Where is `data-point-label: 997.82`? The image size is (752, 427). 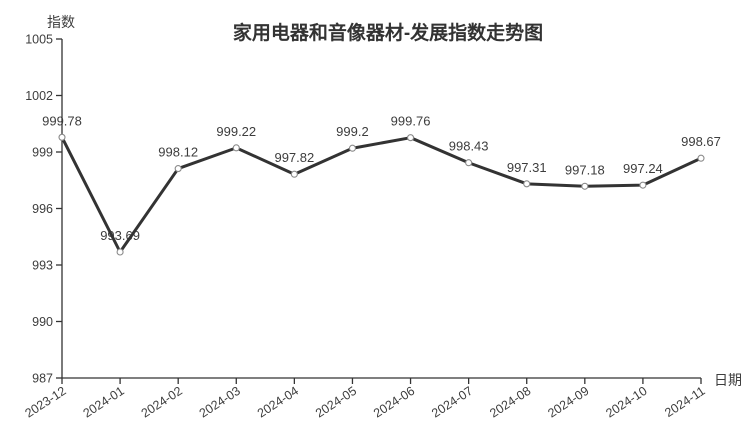 data-point-label: 997.82 is located at coordinates (294, 157).